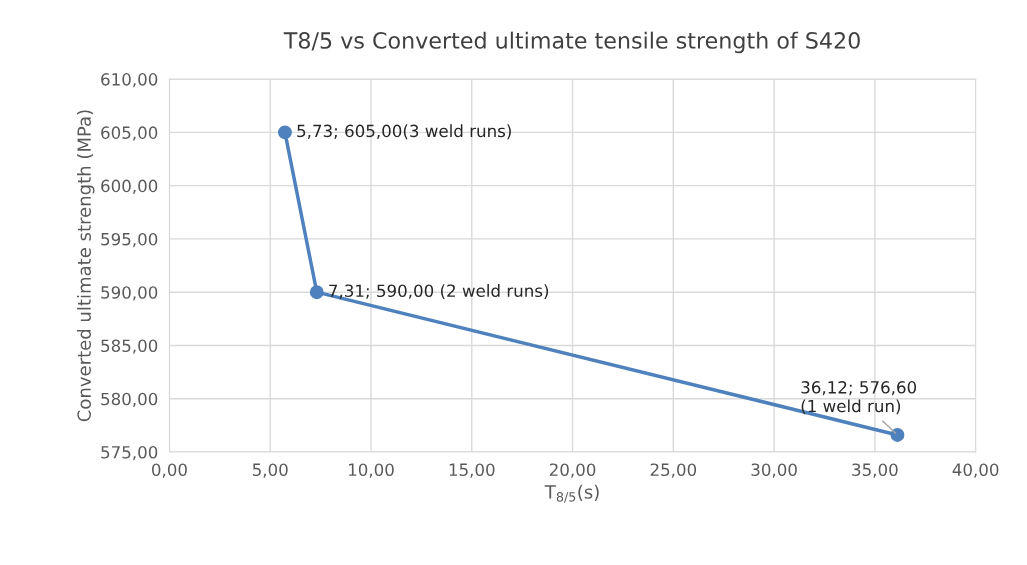  Describe the element at coordinates (129, 293) in the screenshot. I see `y-tick-label: 590,00` at that location.